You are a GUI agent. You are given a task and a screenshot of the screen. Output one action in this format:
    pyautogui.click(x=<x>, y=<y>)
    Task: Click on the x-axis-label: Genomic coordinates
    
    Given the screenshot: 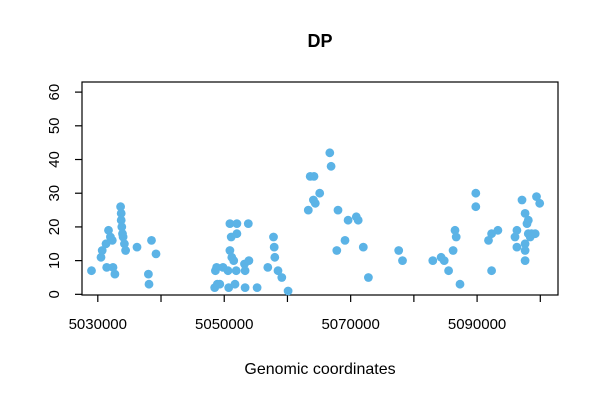 What is the action you would take?
    pyautogui.click(x=319, y=369)
    